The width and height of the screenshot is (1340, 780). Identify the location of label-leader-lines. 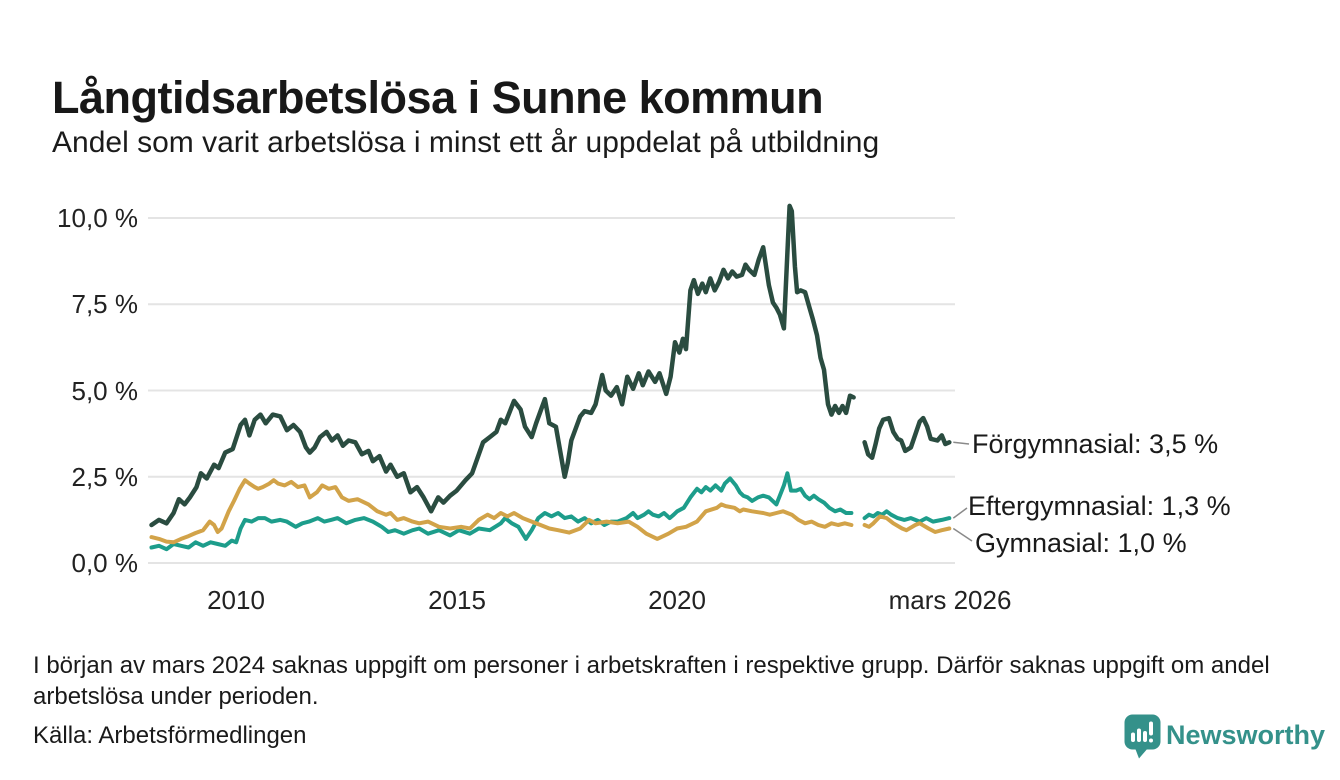
(962, 491).